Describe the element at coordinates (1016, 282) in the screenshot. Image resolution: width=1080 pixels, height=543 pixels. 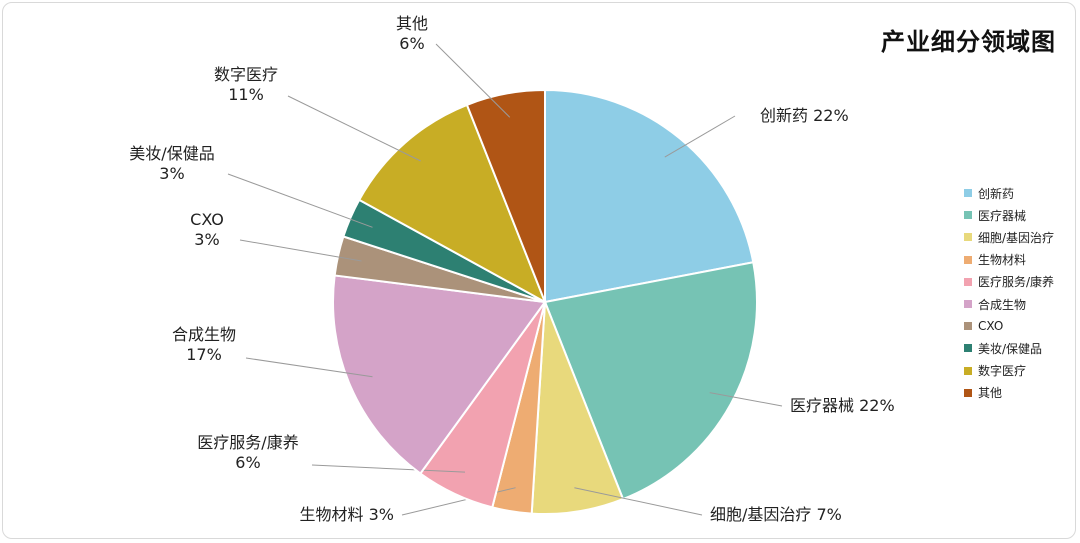
I see `legend-label: 医疗服务/康养` at that location.